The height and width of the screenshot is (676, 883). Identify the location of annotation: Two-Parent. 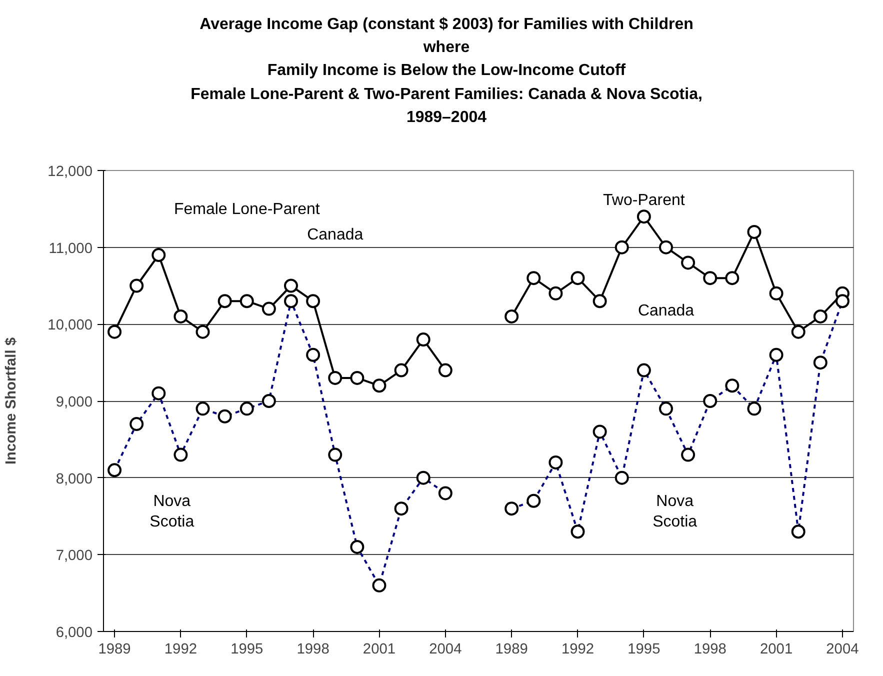
(644, 200).